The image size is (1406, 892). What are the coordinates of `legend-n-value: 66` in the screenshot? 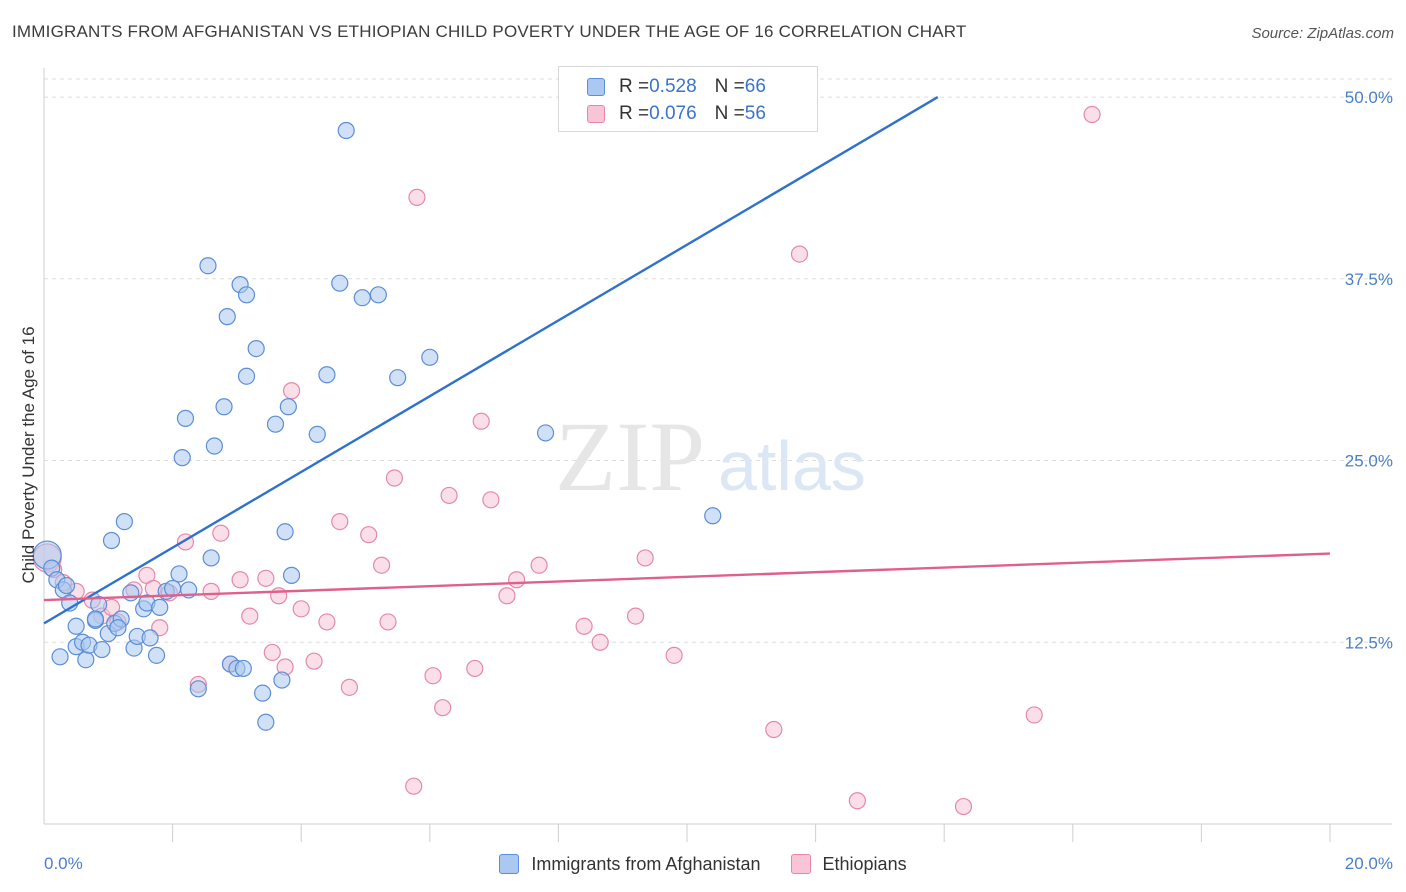 It's located at (755, 86).